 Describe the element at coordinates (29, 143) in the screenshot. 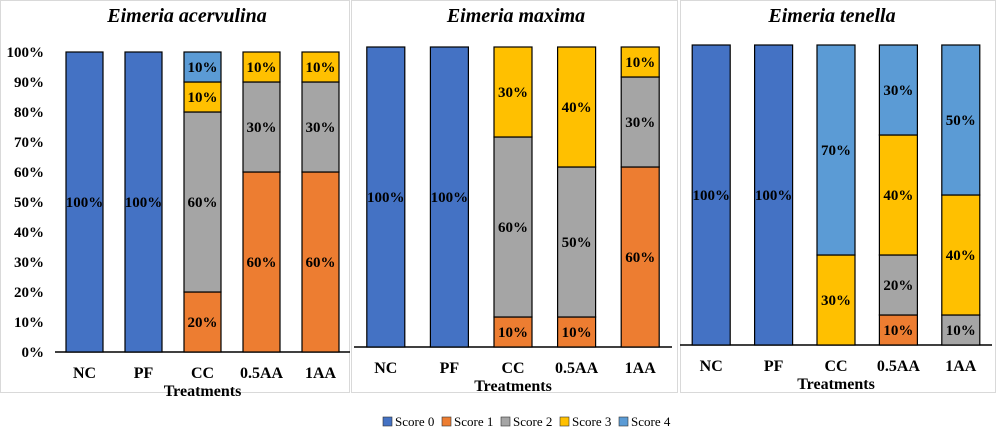

I see `y-tick-label: 70%` at that location.